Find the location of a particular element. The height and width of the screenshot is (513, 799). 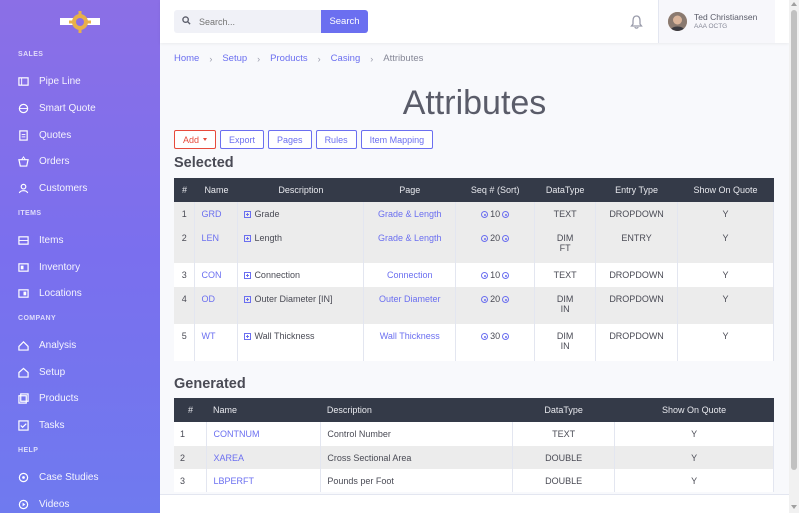

attribute-name-link: WT is located at coordinates (208, 336).